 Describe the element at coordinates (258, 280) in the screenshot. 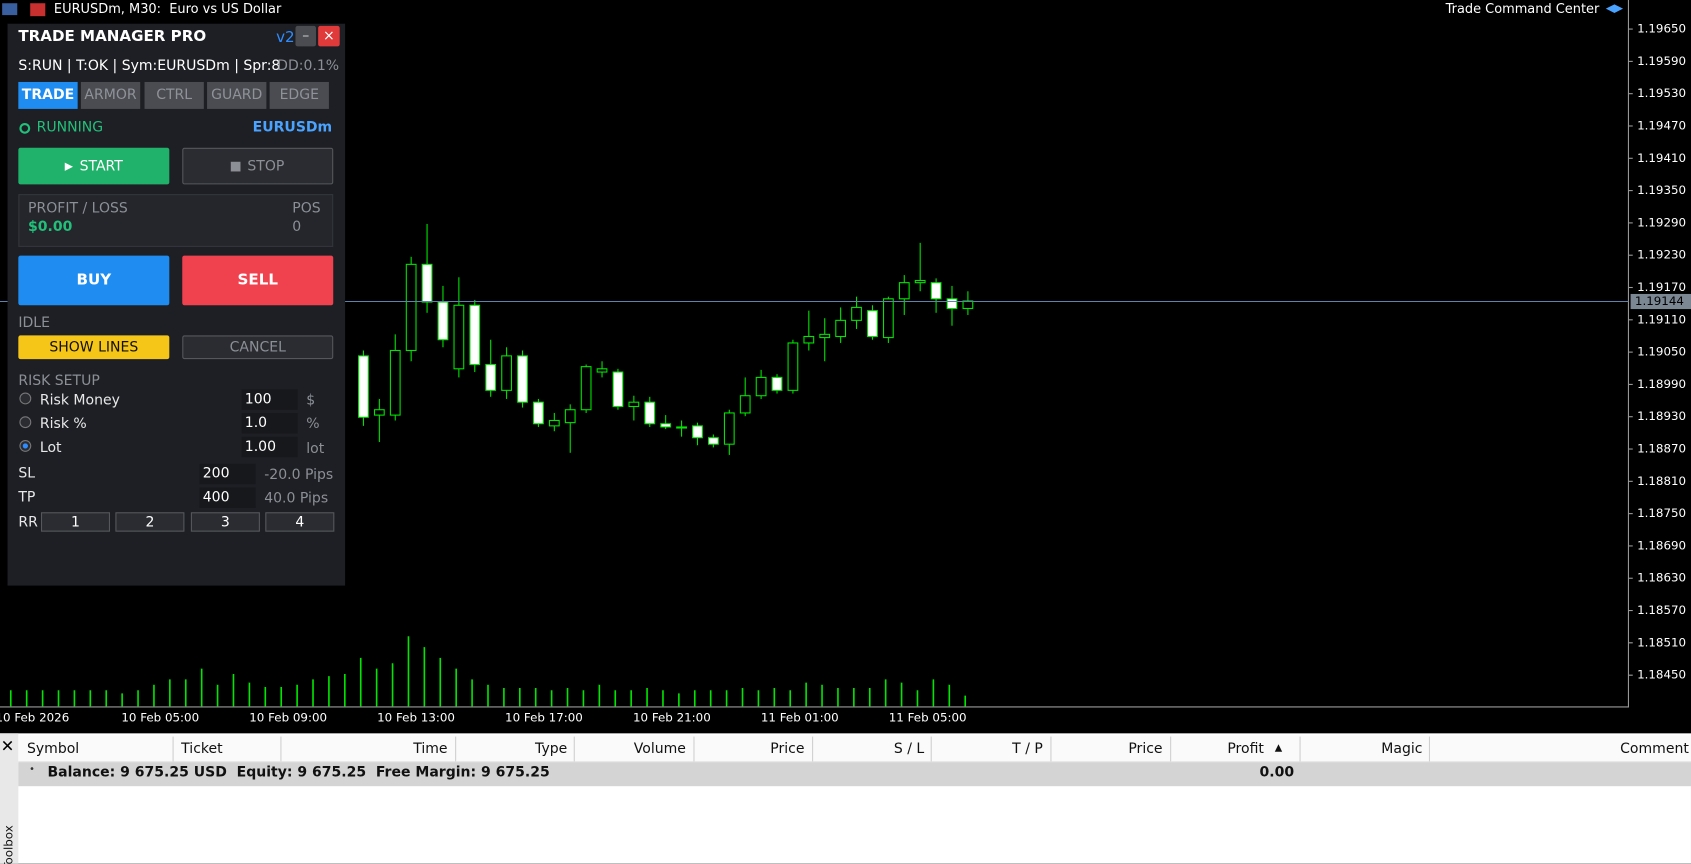

I see `sell-button: SELL` at that location.